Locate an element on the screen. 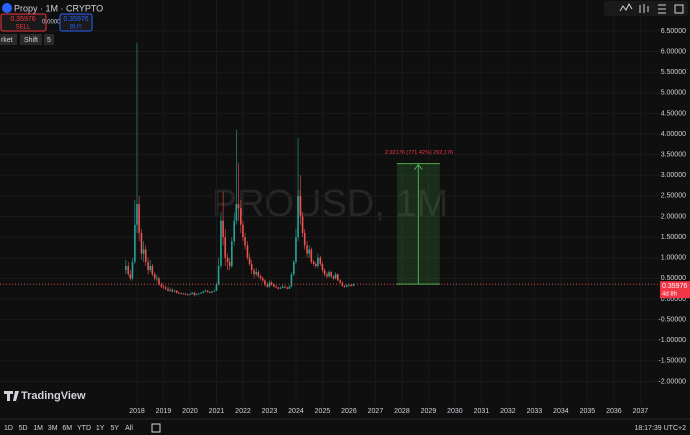 Image resolution: width=690 pixels, height=435 pixels. range-button: 5Y is located at coordinates (115, 428).